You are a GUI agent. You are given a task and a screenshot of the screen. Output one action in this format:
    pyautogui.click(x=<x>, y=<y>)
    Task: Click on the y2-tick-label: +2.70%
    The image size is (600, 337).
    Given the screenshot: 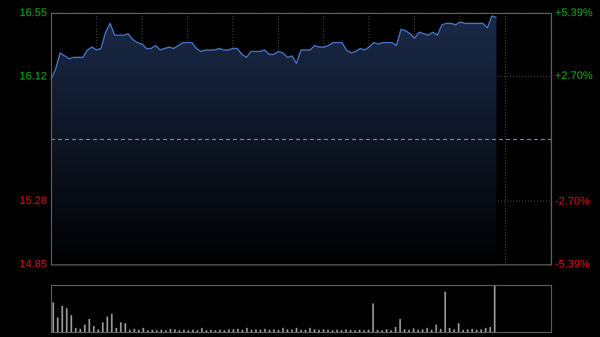 What is the action you would take?
    pyautogui.click(x=574, y=76)
    